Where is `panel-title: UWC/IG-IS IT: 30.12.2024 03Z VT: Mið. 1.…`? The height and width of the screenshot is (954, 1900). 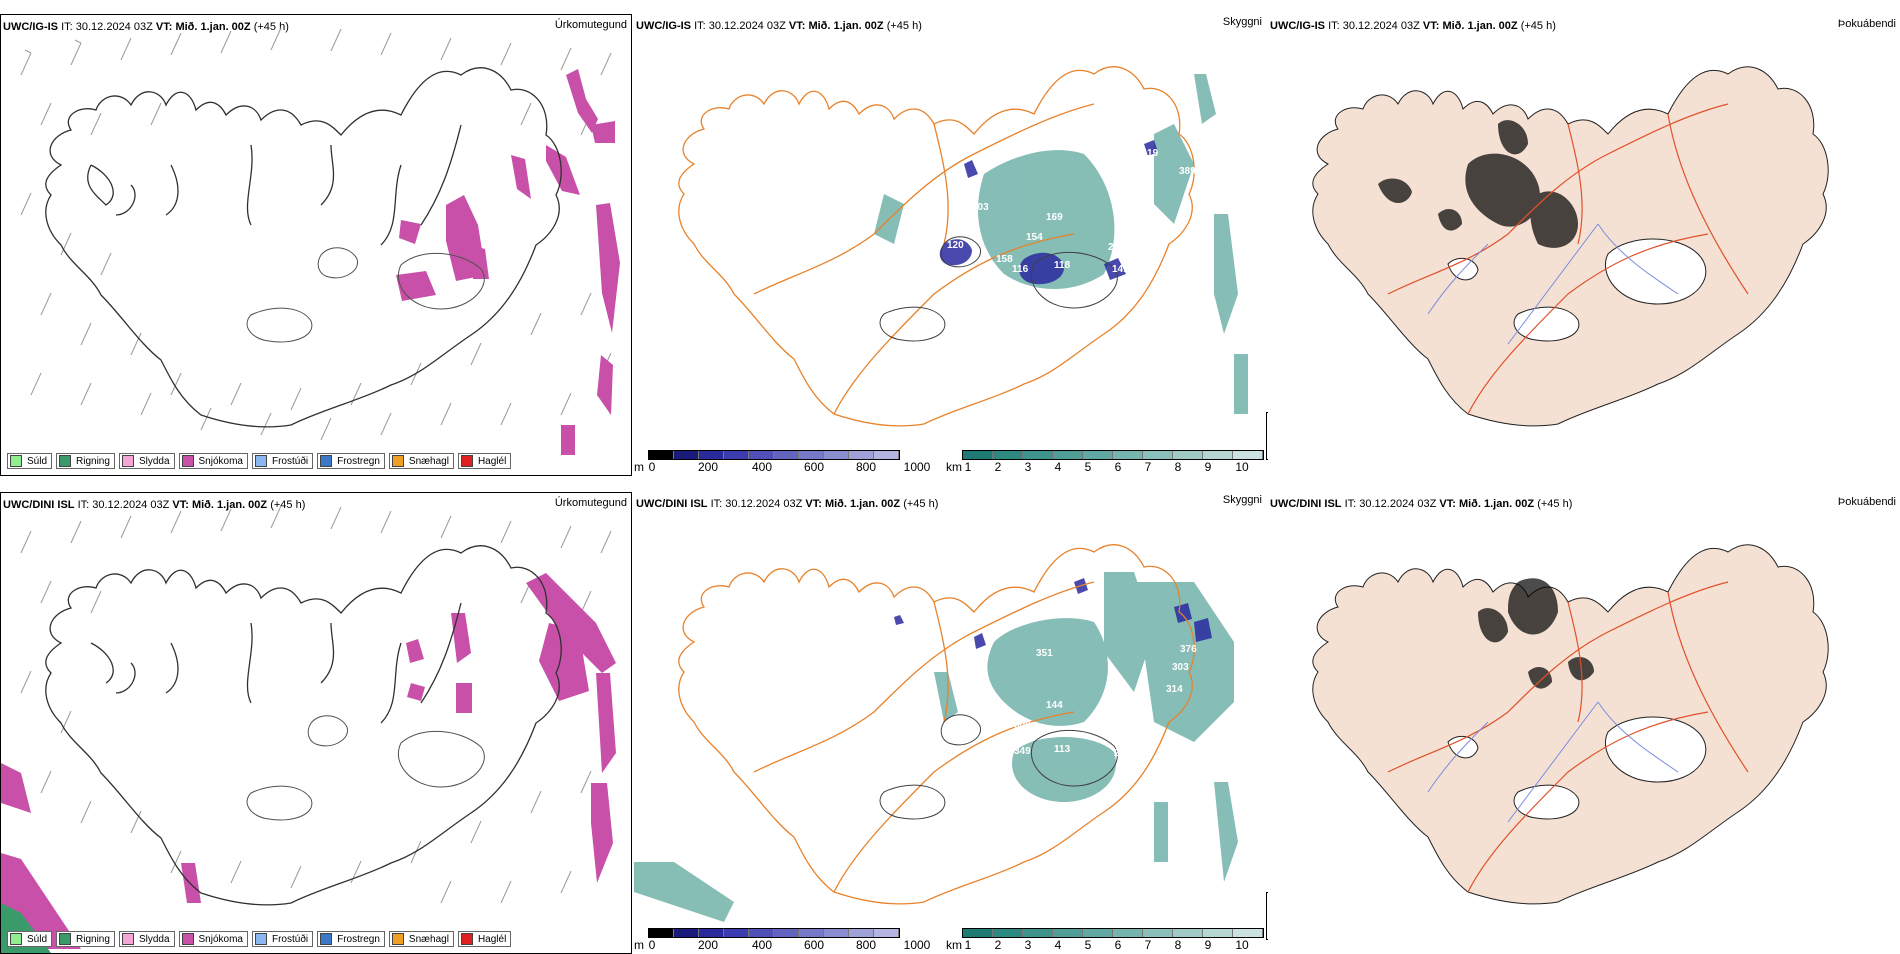 panel-title: UWC/IG-IS IT: 30.12.2024 03Z VT: Mið. 1.… is located at coordinates (1413, 26).